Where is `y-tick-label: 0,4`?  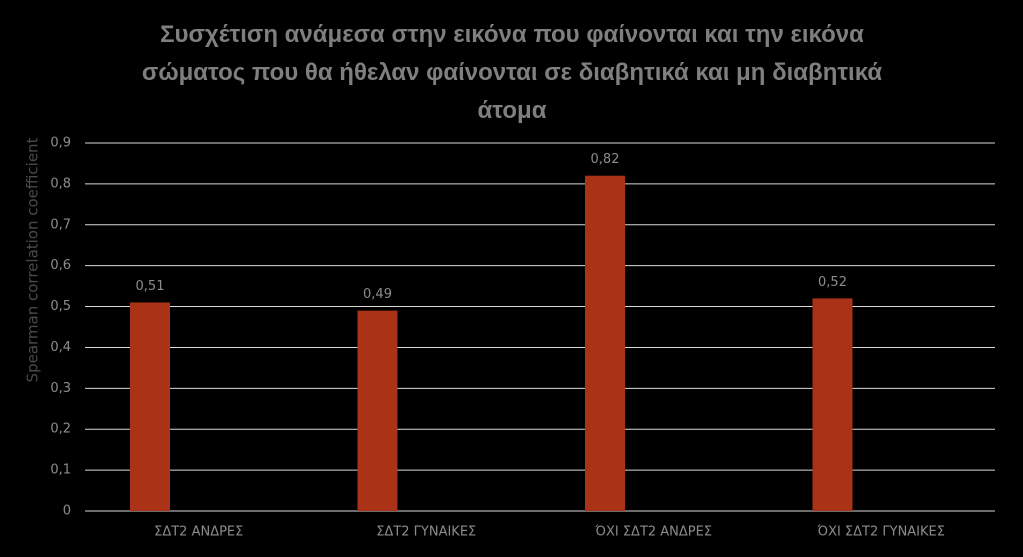 y-tick-label: 0,4 is located at coordinates (60, 347).